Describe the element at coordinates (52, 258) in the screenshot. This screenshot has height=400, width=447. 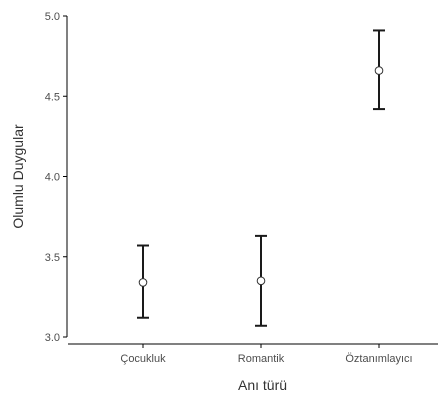
I see `y-tick-label: 3.5` at that location.